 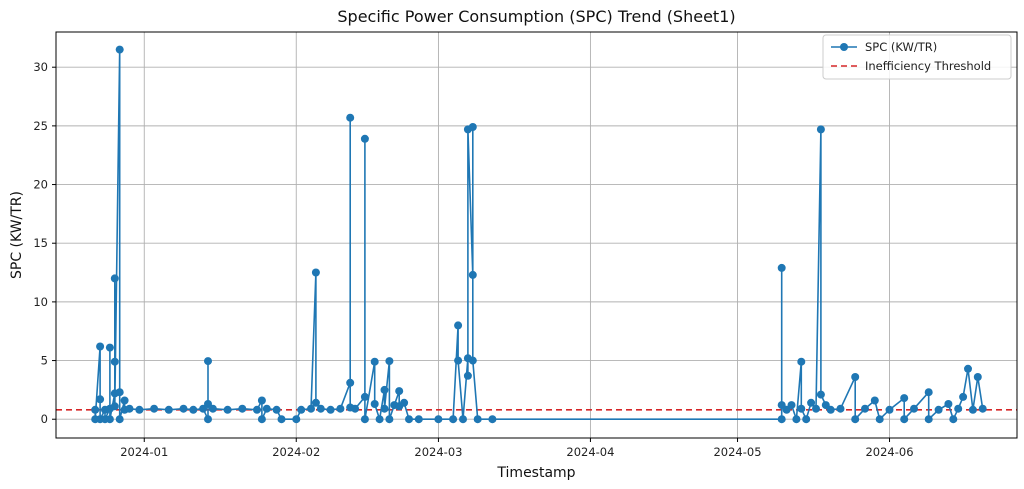 I want to click on y-axis: 0 5 10 15 20 25 30, so click(x=44, y=243).